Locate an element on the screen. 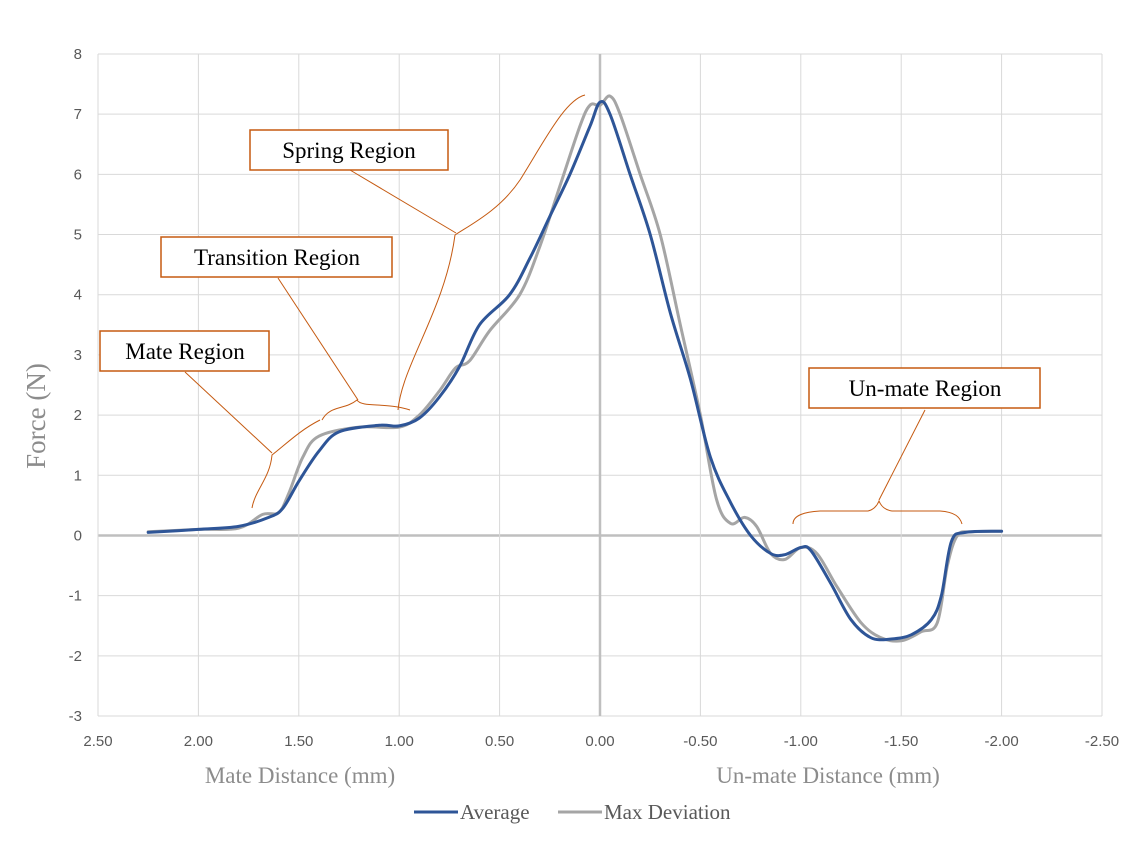  y-tick-label: -1 is located at coordinates (75, 596).